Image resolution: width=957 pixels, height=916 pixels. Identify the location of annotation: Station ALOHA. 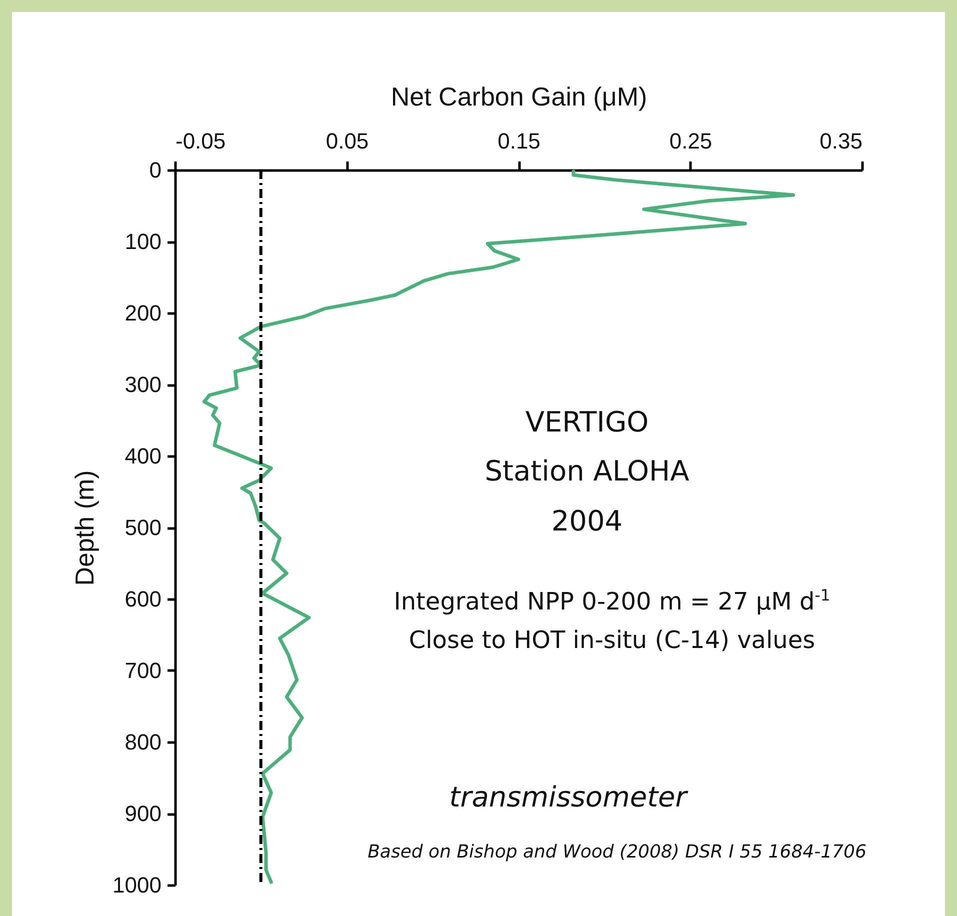
(587, 471).